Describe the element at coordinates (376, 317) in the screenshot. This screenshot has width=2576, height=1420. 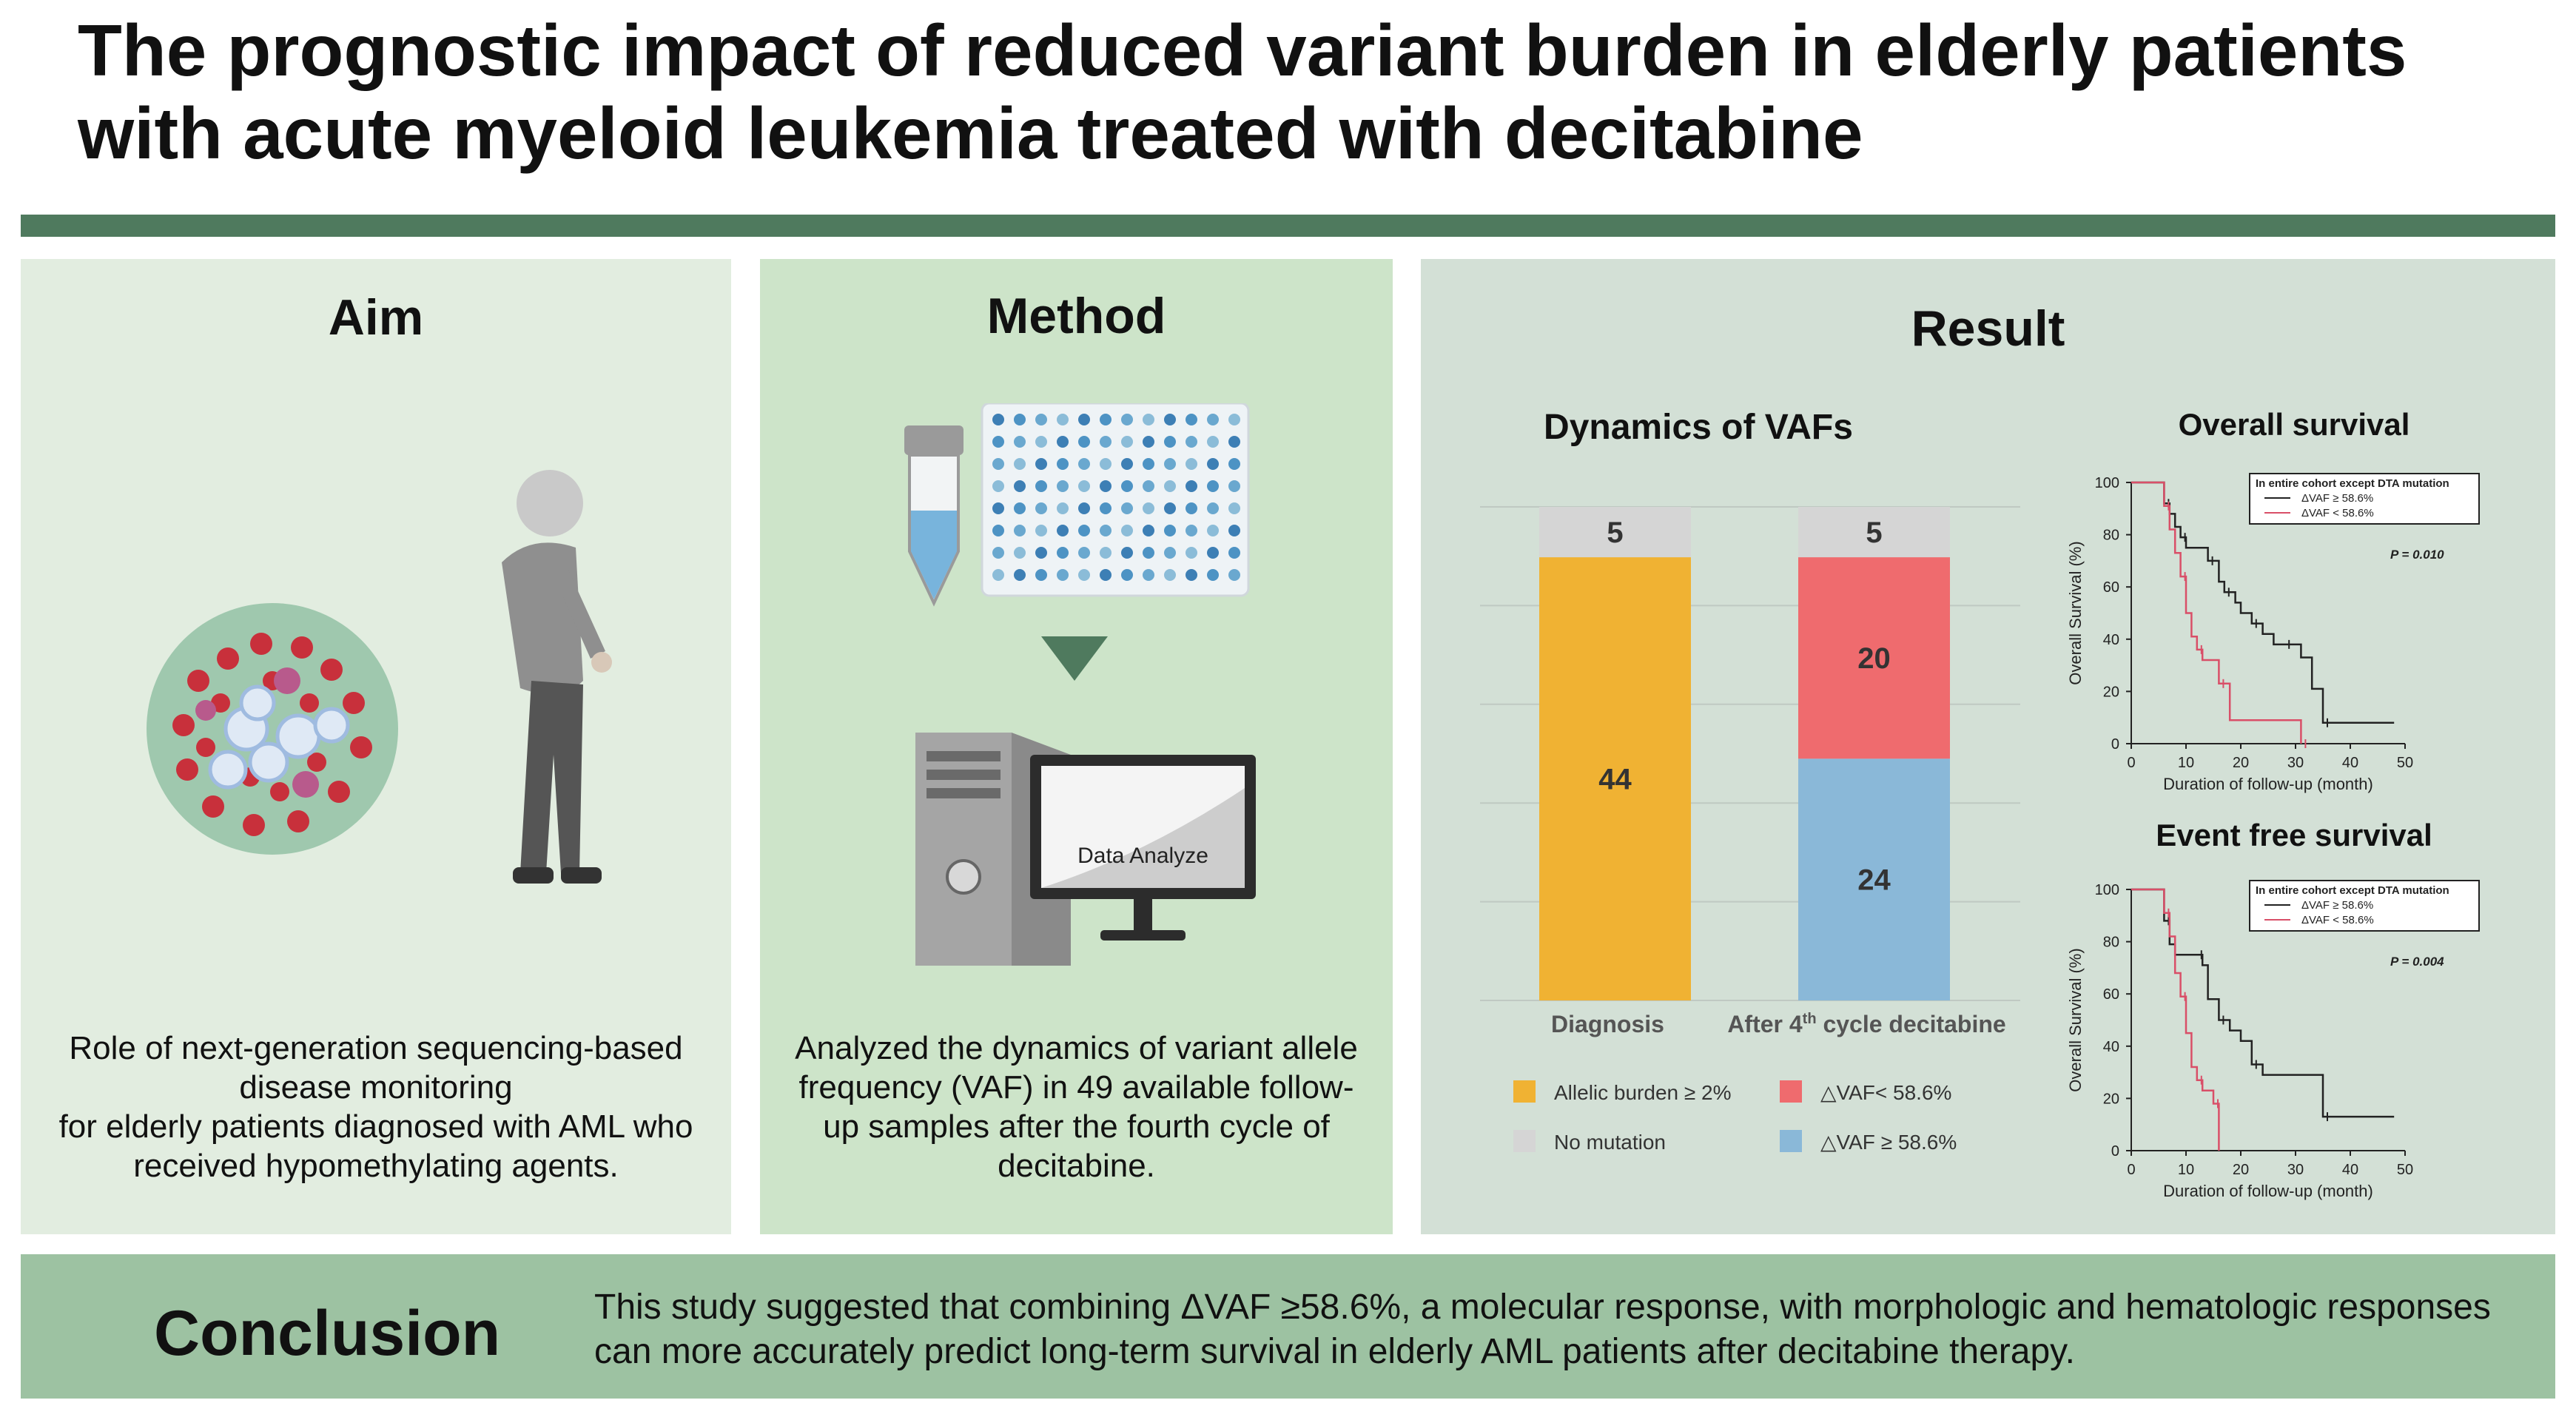
I see `aim-heading: Aim` at that location.